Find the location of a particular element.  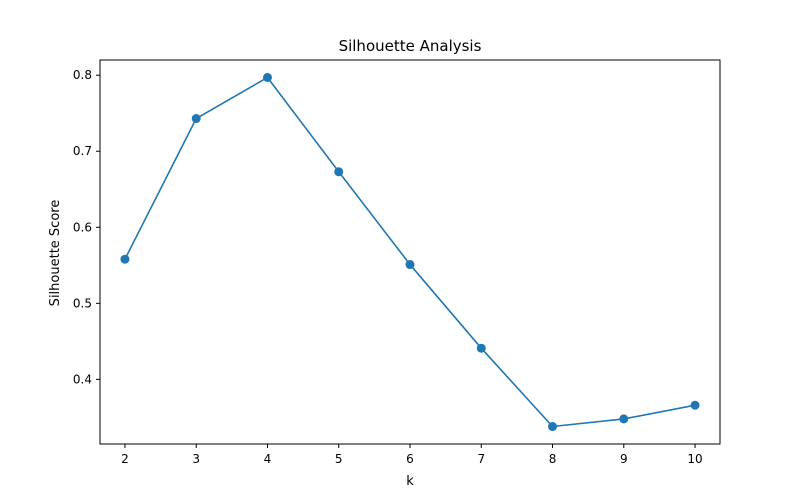

x-tick-label: 2 is located at coordinates (125, 459).